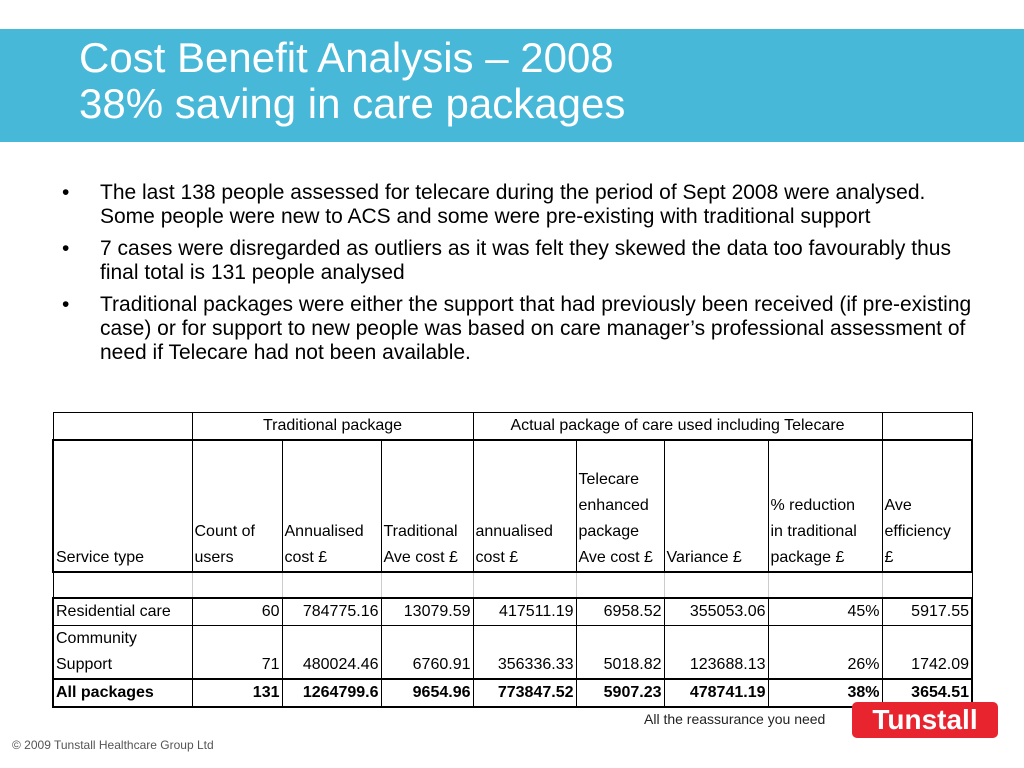 Image resolution: width=1024 pixels, height=768 pixels. I want to click on header-ave-efficiency: Ave efficiency £, so click(927, 505).